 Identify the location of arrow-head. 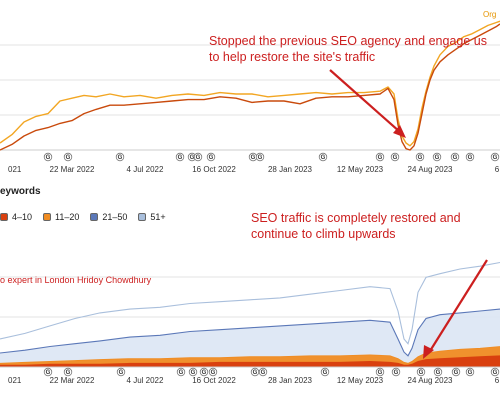
(428, 352).